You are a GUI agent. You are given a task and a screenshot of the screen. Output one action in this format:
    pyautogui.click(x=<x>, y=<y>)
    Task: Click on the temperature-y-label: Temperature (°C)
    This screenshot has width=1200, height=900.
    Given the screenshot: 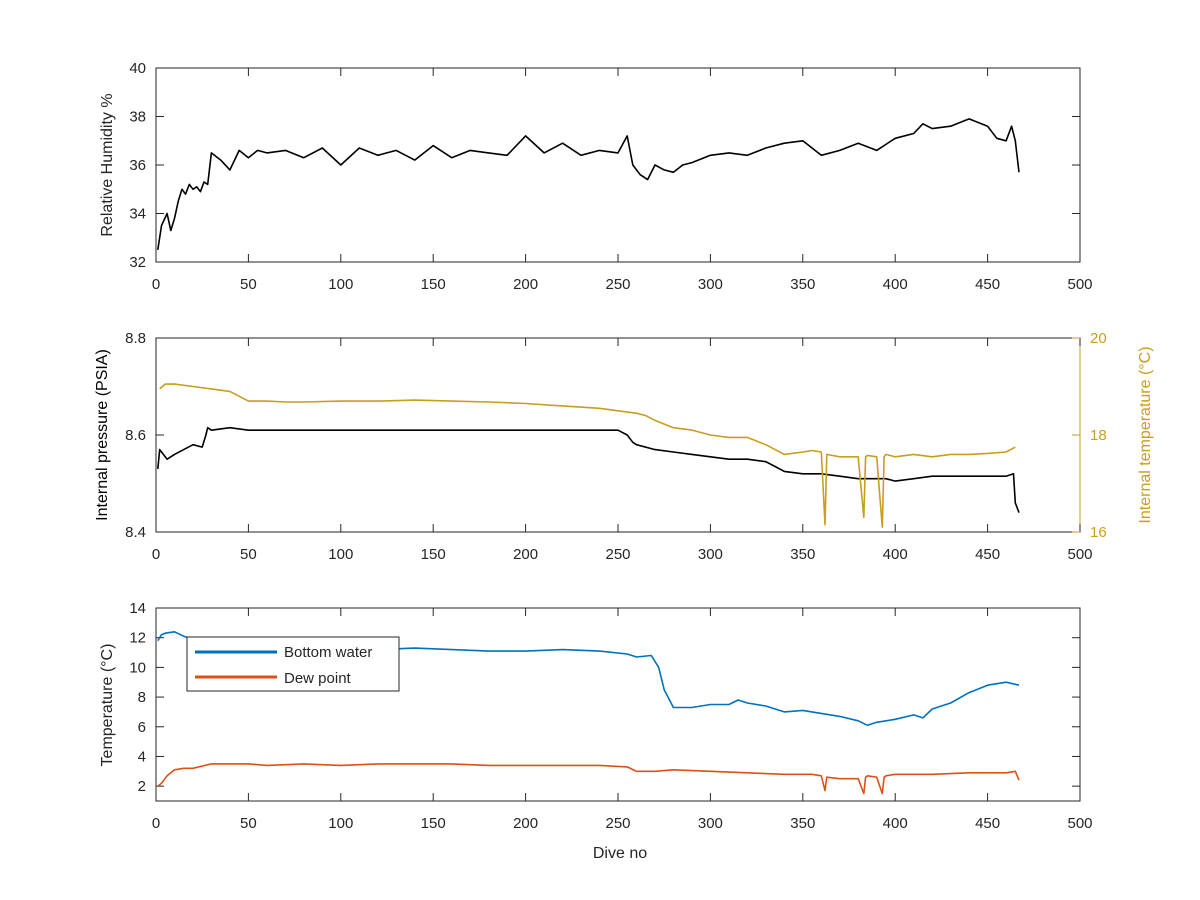 What is the action you would take?
    pyautogui.click(x=107, y=705)
    